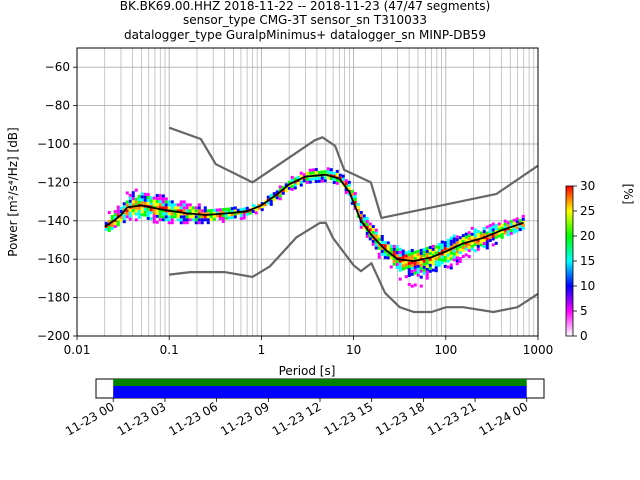 The image size is (640, 480). What do you see at coordinates (142, 418) in the screenshot?
I see `timeline-tick-label: 11-23 03` at bounding box center [142, 418].